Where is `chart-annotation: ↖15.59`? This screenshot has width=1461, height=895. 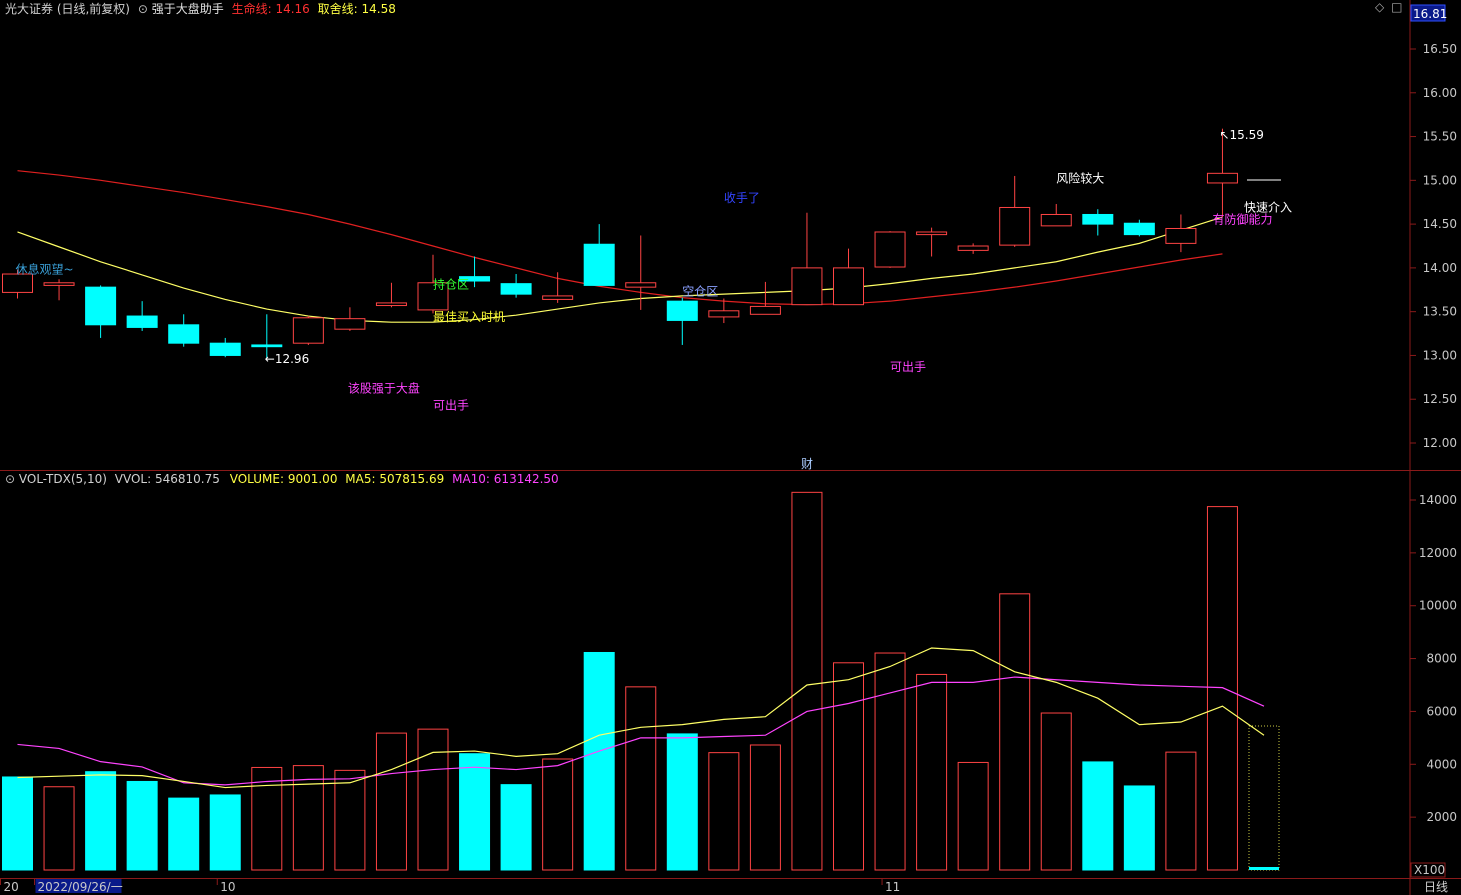
chart-annotation: ↖15.59 is located at coordinates (1241, 135).